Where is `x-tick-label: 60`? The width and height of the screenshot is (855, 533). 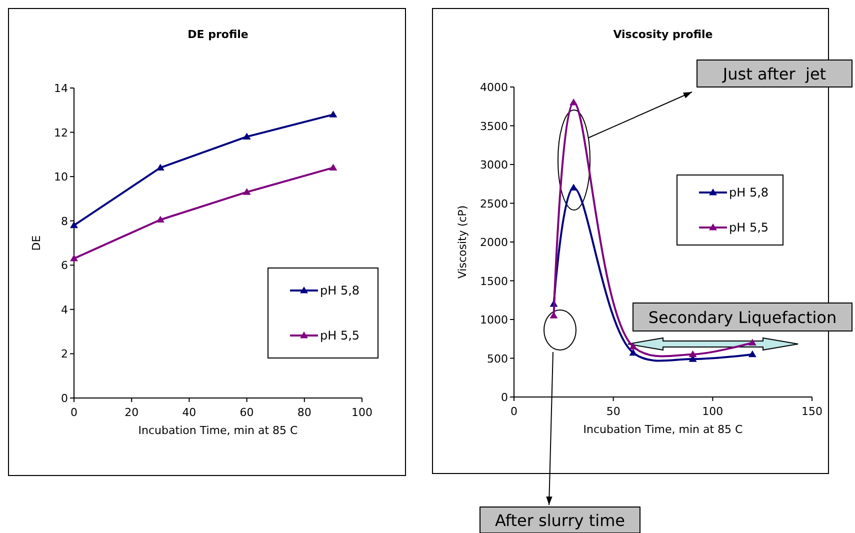
x-tick-label: 60 is located at coordinates (247, 412).